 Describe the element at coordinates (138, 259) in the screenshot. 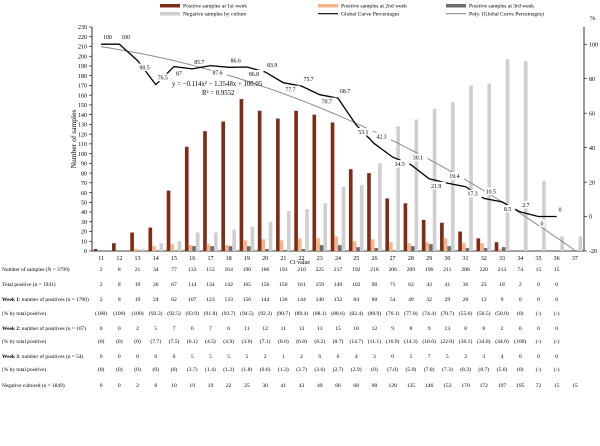

I see `x-tick-label: 13` at that location.